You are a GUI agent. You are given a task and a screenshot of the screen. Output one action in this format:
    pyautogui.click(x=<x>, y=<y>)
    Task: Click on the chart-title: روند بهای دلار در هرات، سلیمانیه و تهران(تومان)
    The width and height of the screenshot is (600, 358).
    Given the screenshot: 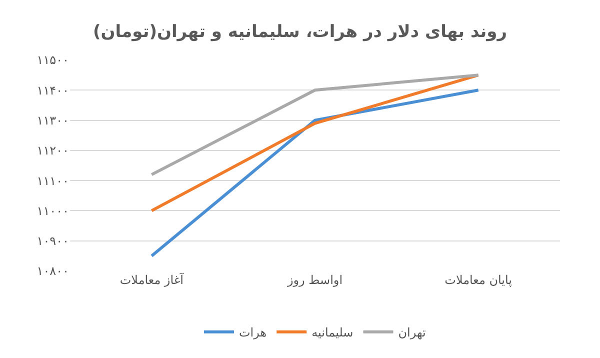 What is the action you would take?
    pyautogui.click(x=300, y=32)
    